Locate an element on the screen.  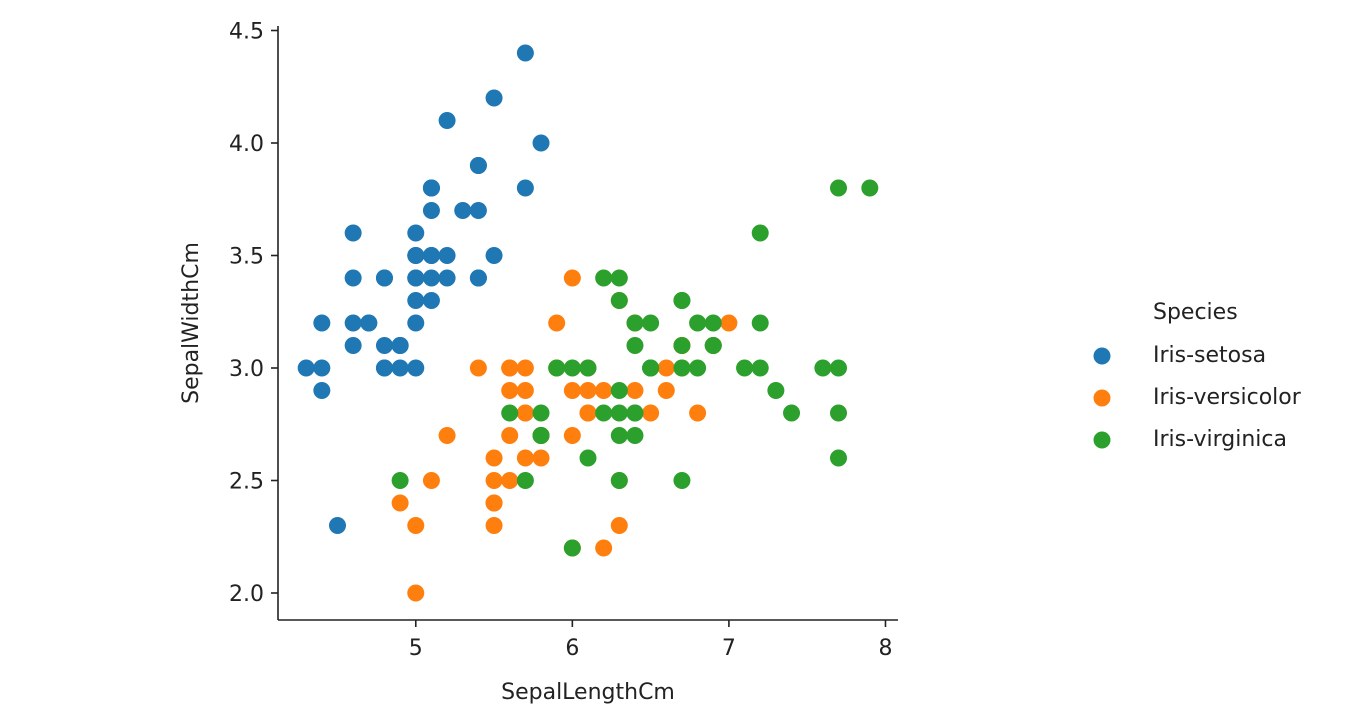
y-tick-label: 4.5 is located at coordinates (246, 32).